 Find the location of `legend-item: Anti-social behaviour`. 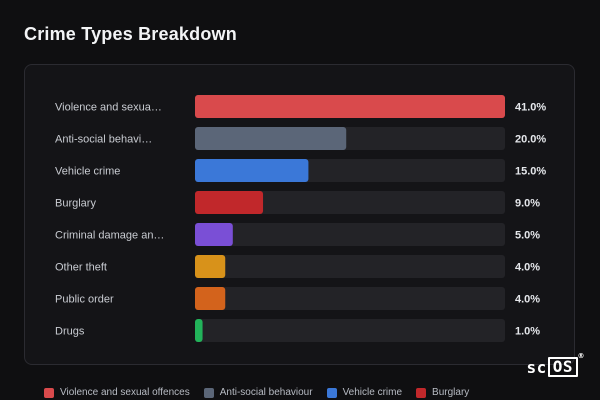

legend-item: Anti-social behaviour is located at coordinates (258, 392).